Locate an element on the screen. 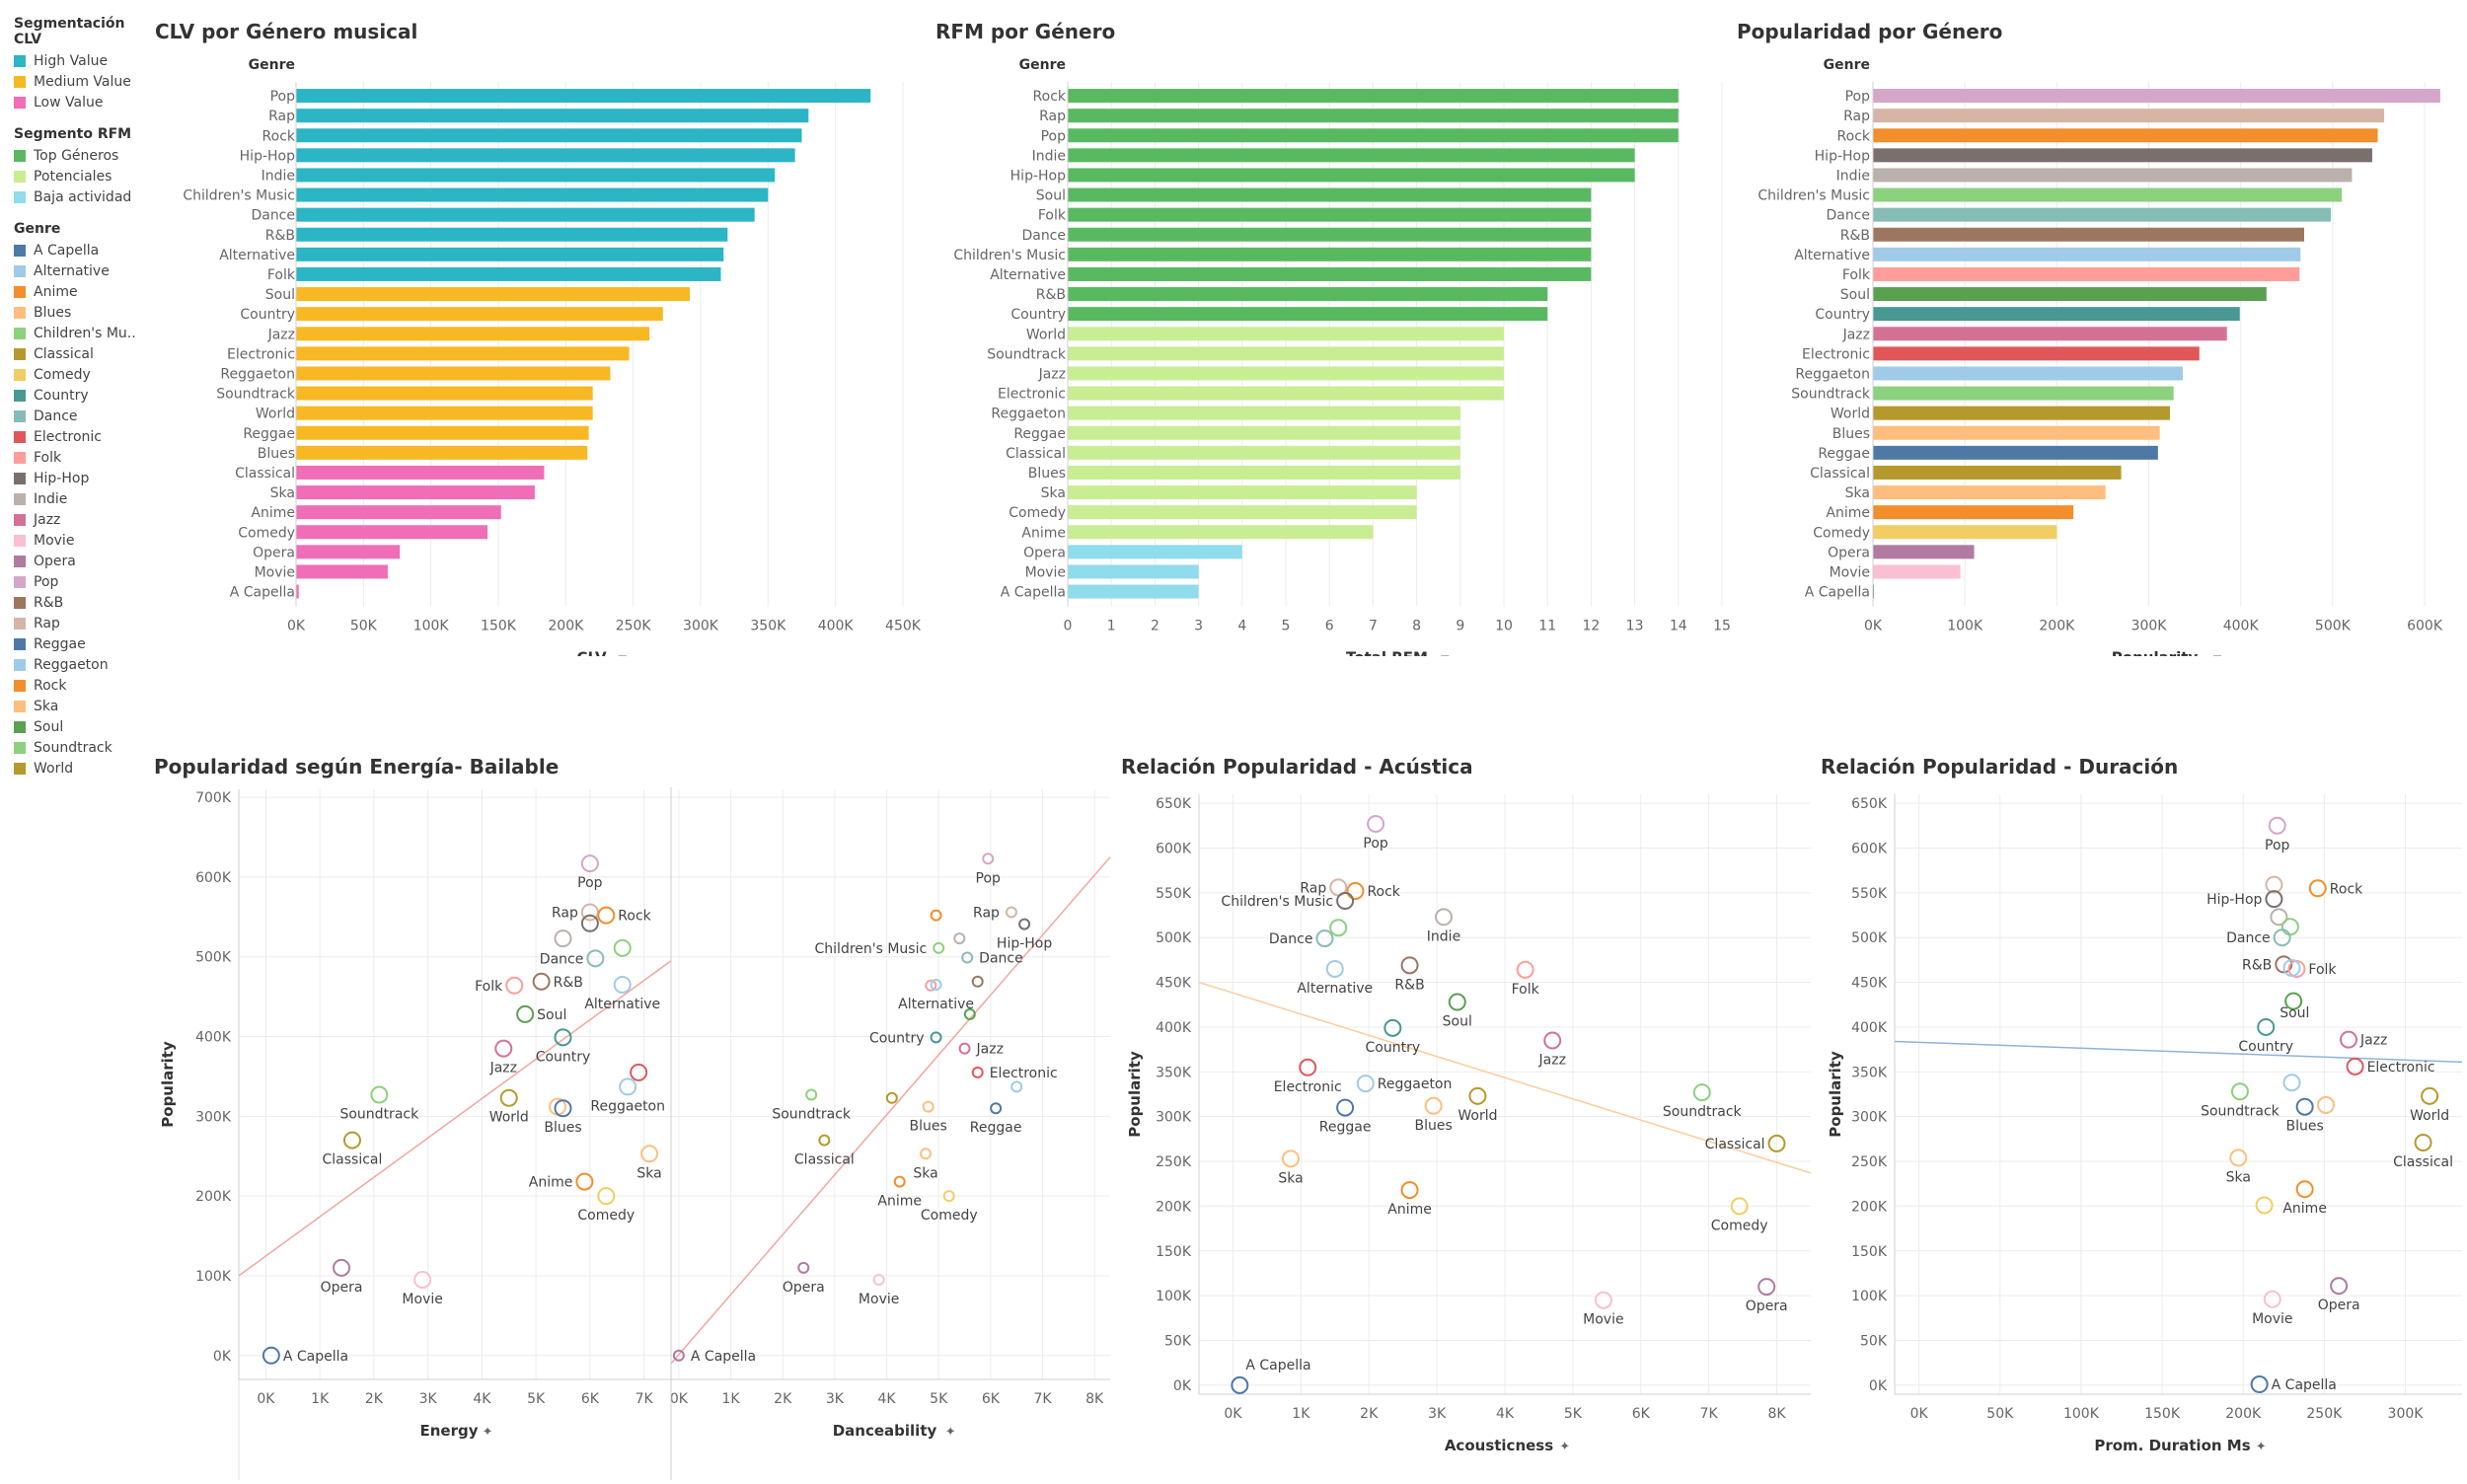 Image resolution: width=2467 pixels, height=1484 pixels. chart-title: Popularidad por Género is located at coordinates (1870, 31).